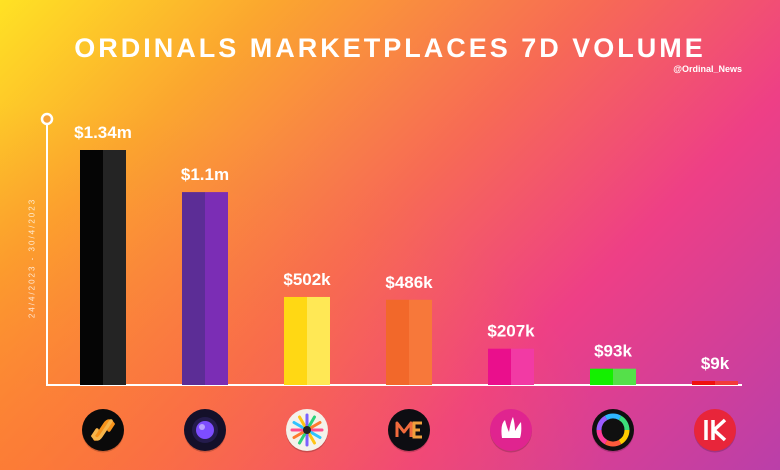 The height and width of the screenshot is (470, 780). What do you see at coordinates (715, 431) in the screenshot?
I see `k-logo-icon` at bounding box center [715, 431].